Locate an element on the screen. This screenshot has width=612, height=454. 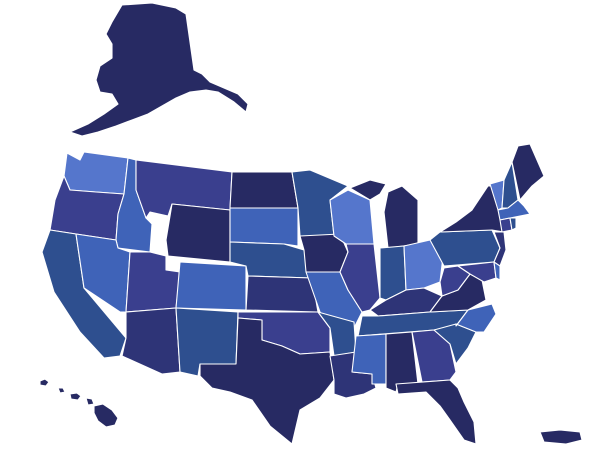
washington is located at coordinates (96, 173).